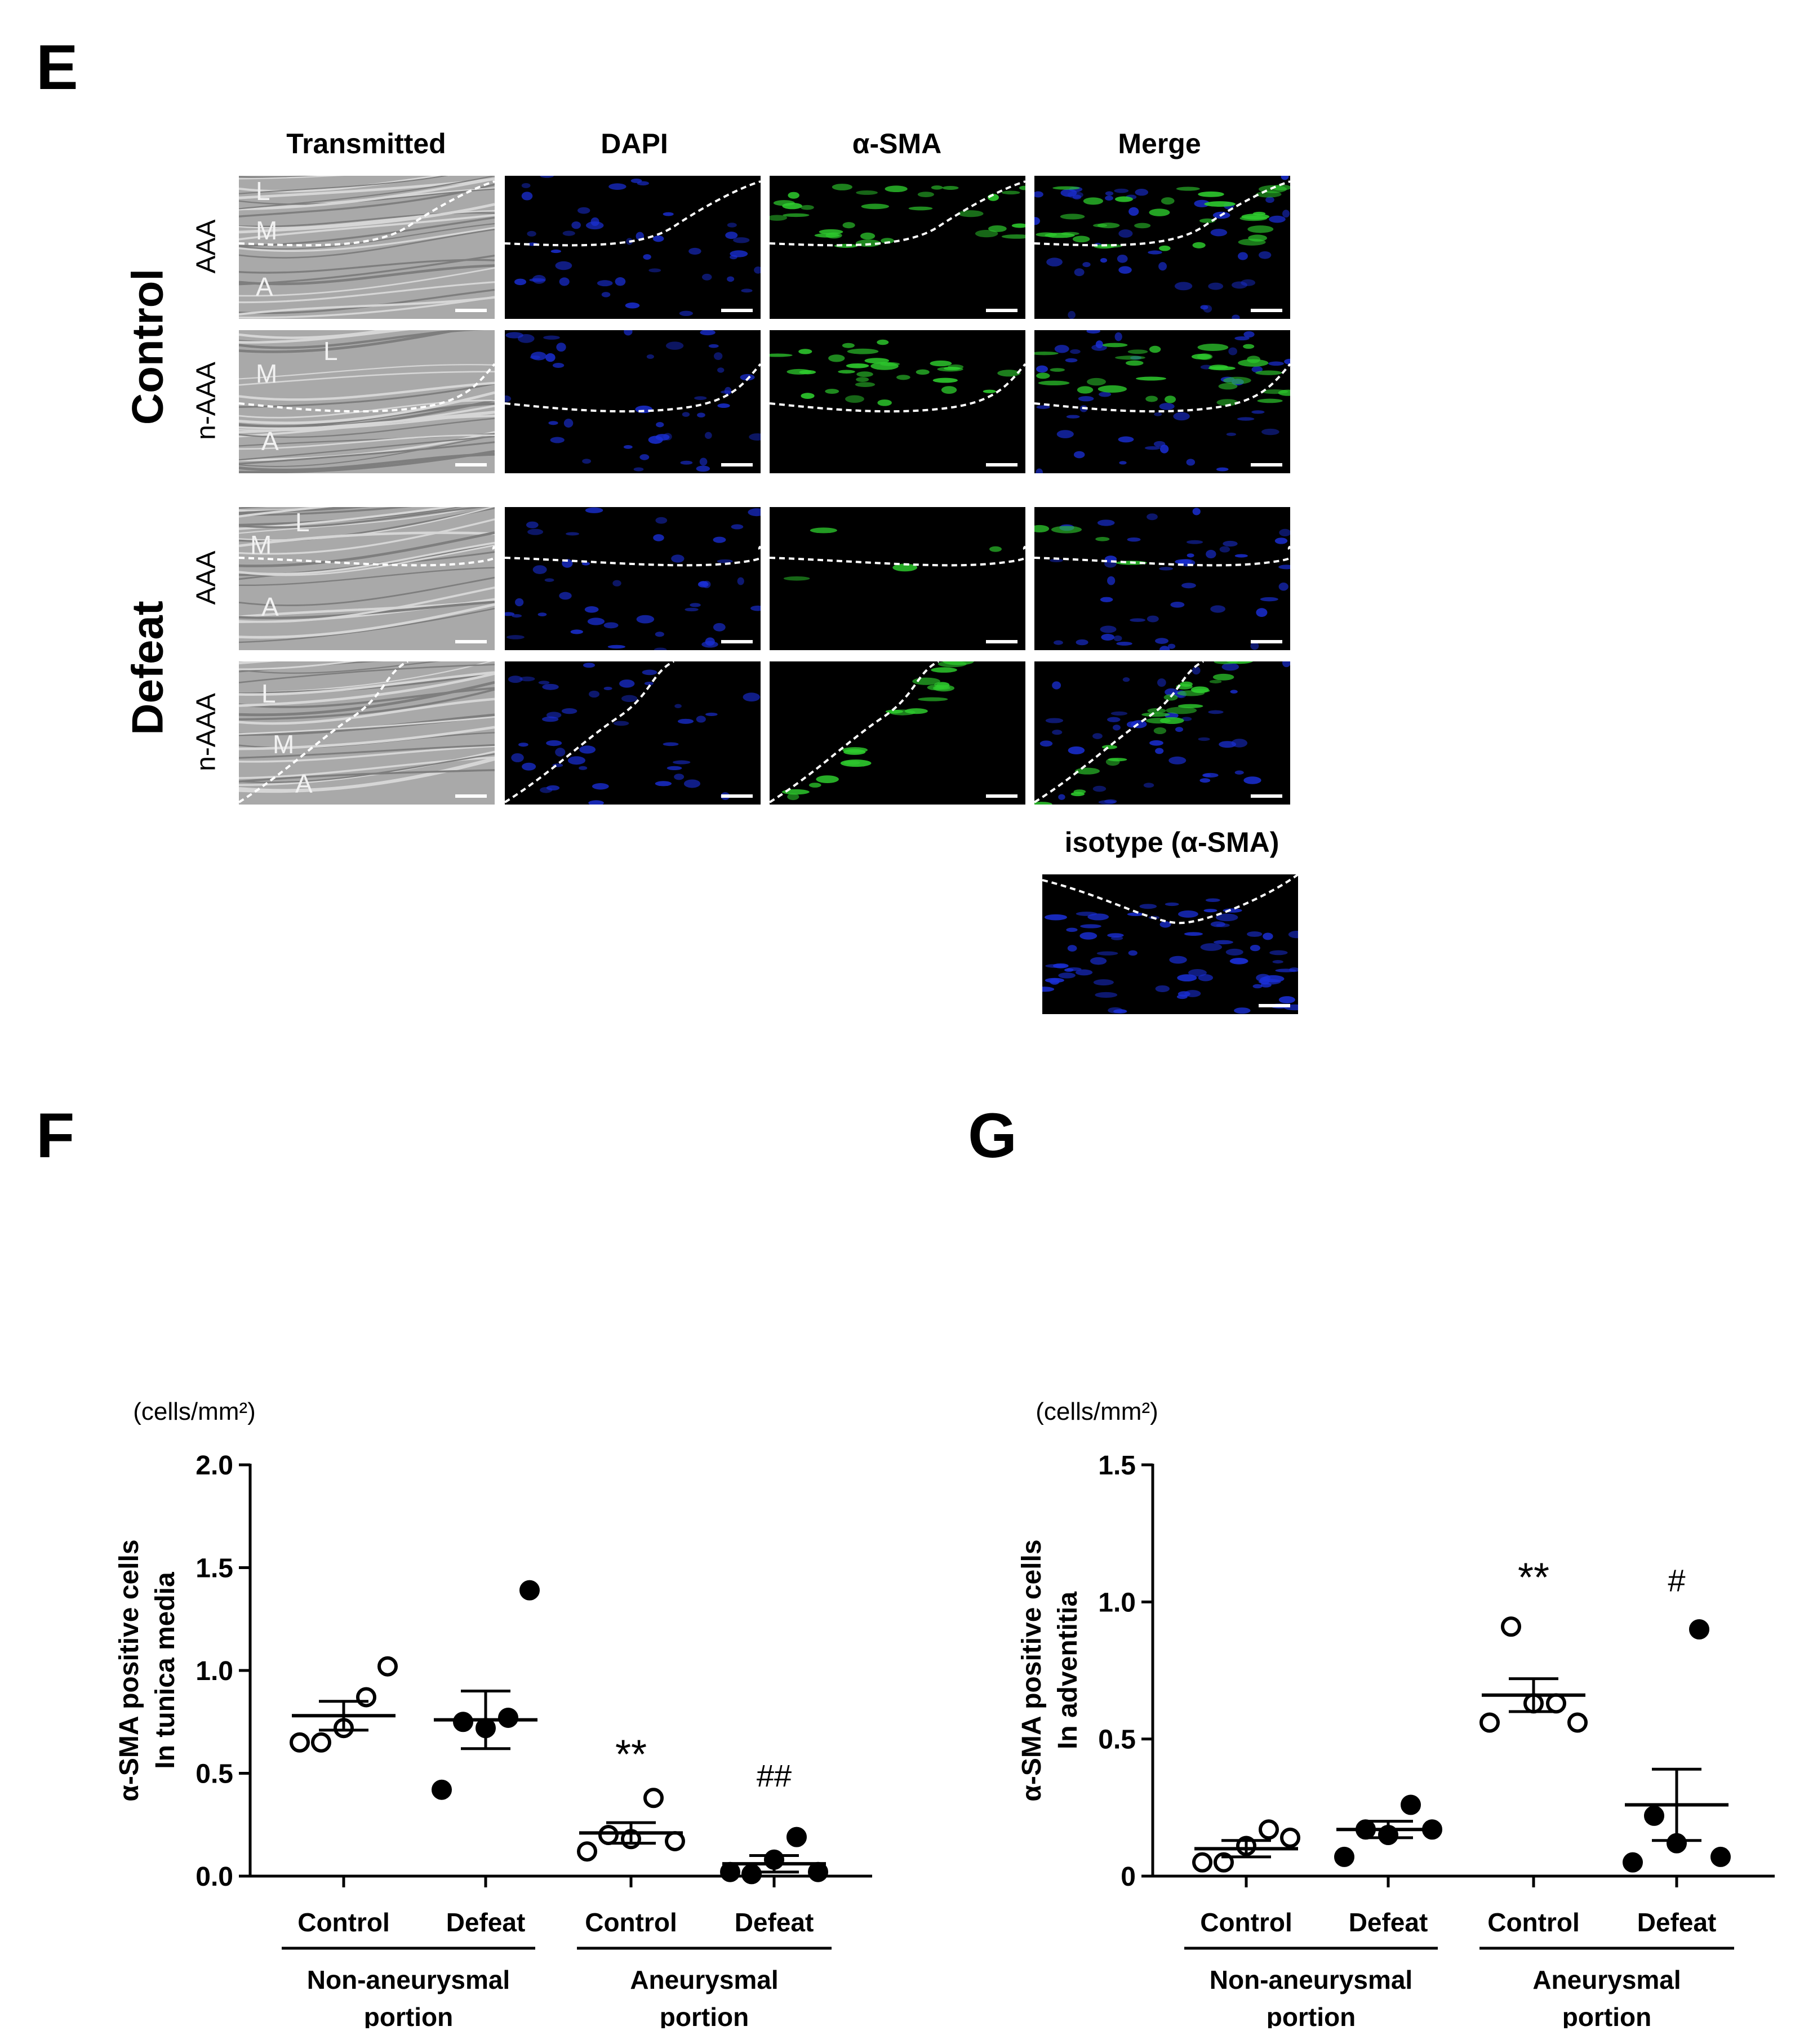 This screenshot has width=1804, height=2044. What do you see at coordinates (147, 1670) in the screenshot?
I see `y-axis-title: α-SMA positive cells In tunica media` at bounding box center [147, 1670].